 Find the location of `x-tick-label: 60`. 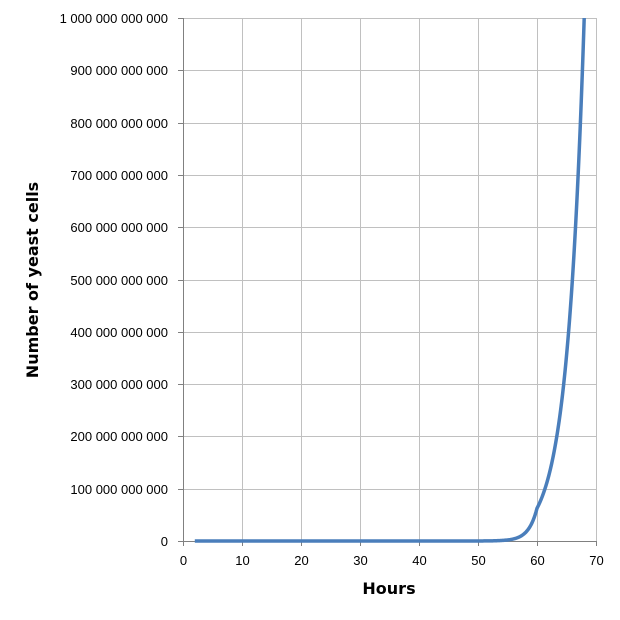

x-tick-label: 60 is located at coordinates (537, 560).